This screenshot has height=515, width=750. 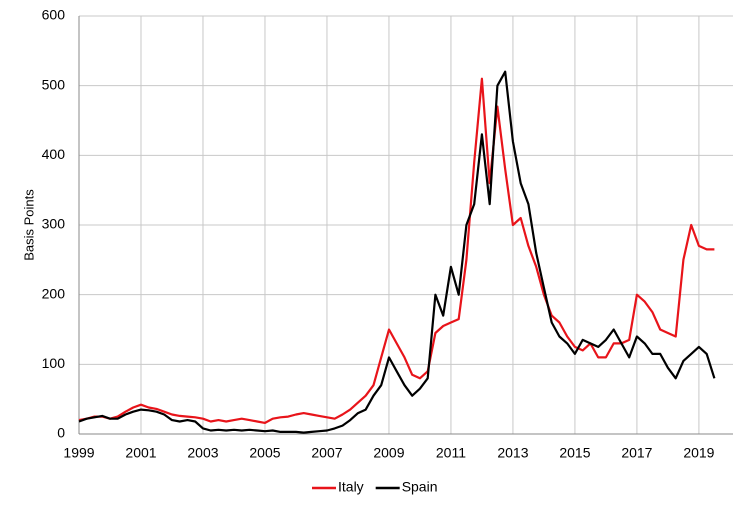 What do you see at coordinates (202, 453) in the screenshot?
I see `x-tick-label: 2003` at bounding box center [202, 453].